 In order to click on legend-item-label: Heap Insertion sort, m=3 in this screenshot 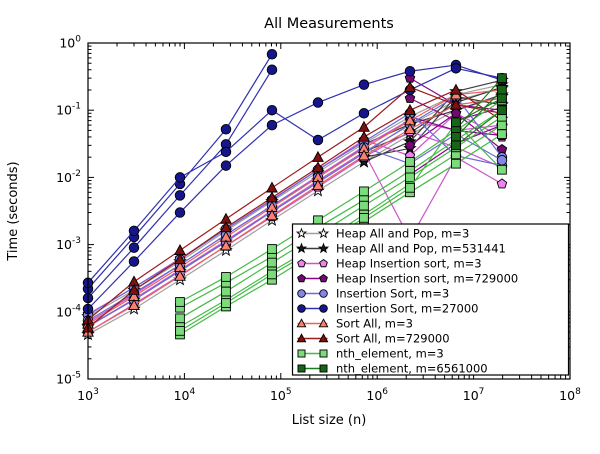, I will do `click(409, 264)`.